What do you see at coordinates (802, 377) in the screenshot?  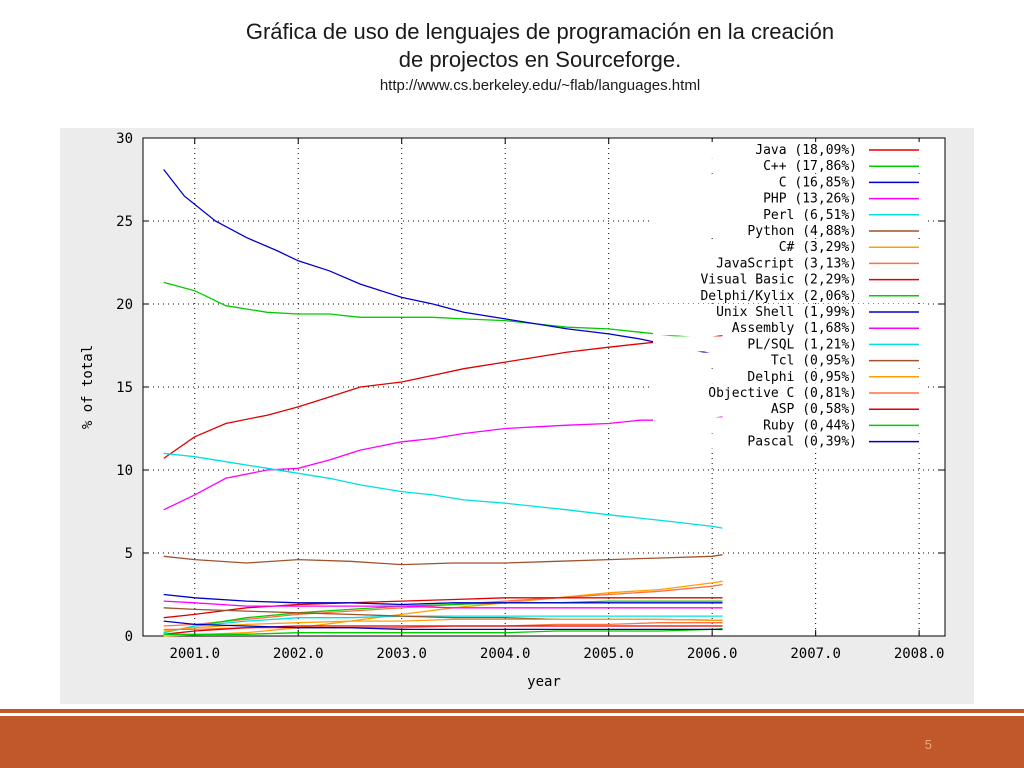 I see `legend-label: Delphi (0,95%)` at bounding box center [802, 377].